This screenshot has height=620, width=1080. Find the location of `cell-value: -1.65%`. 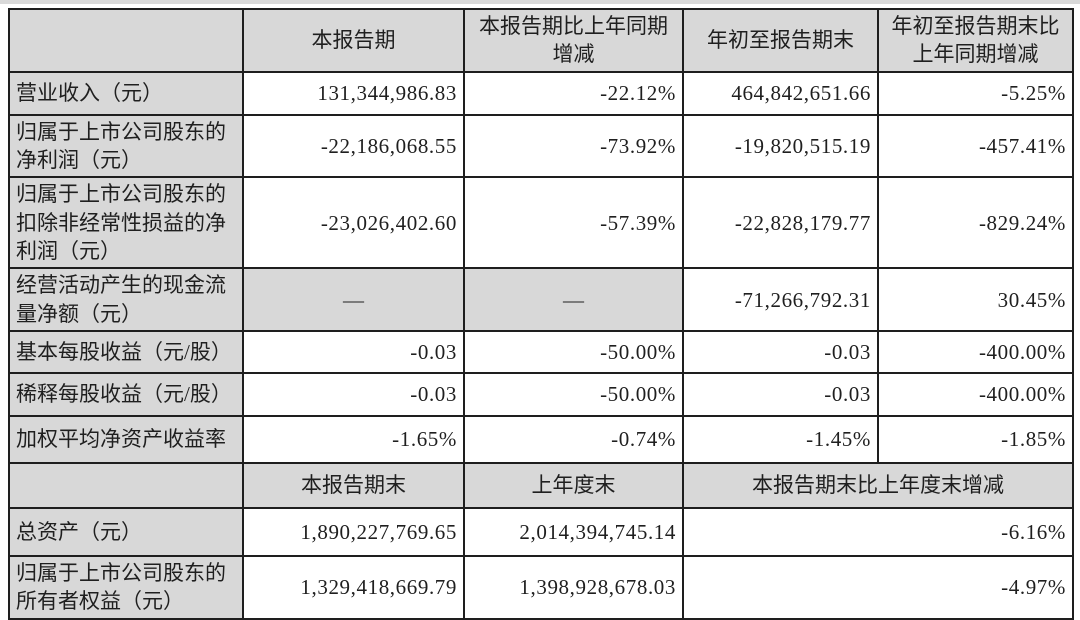

cell-value: -1.65% is located at coordinates (353, 440).